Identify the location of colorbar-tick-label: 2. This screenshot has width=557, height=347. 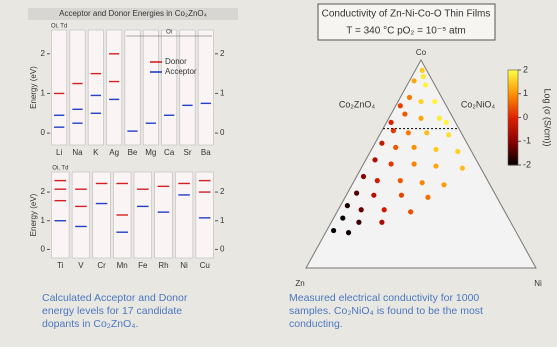
(525, 69).